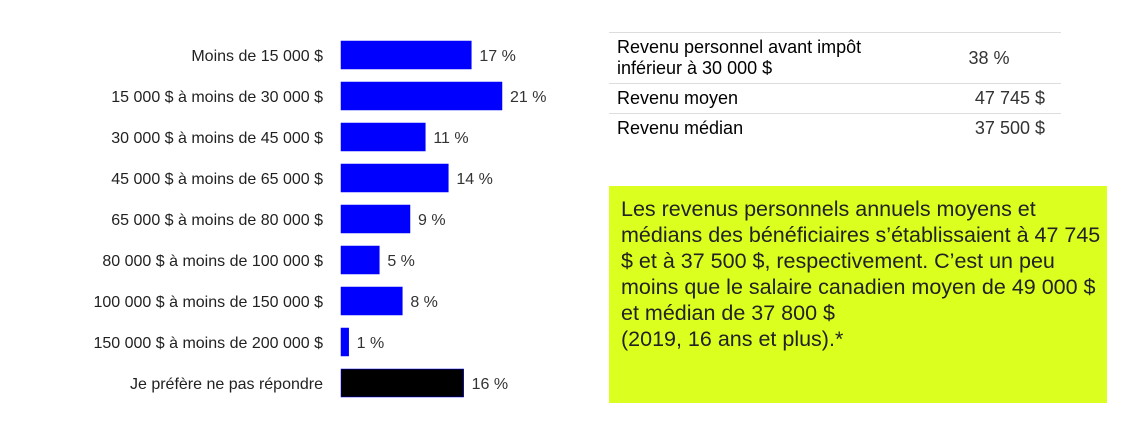 The image size is (1138, 426). I want to click on category-label: Moins de 15 000 $, so click(257, 56).